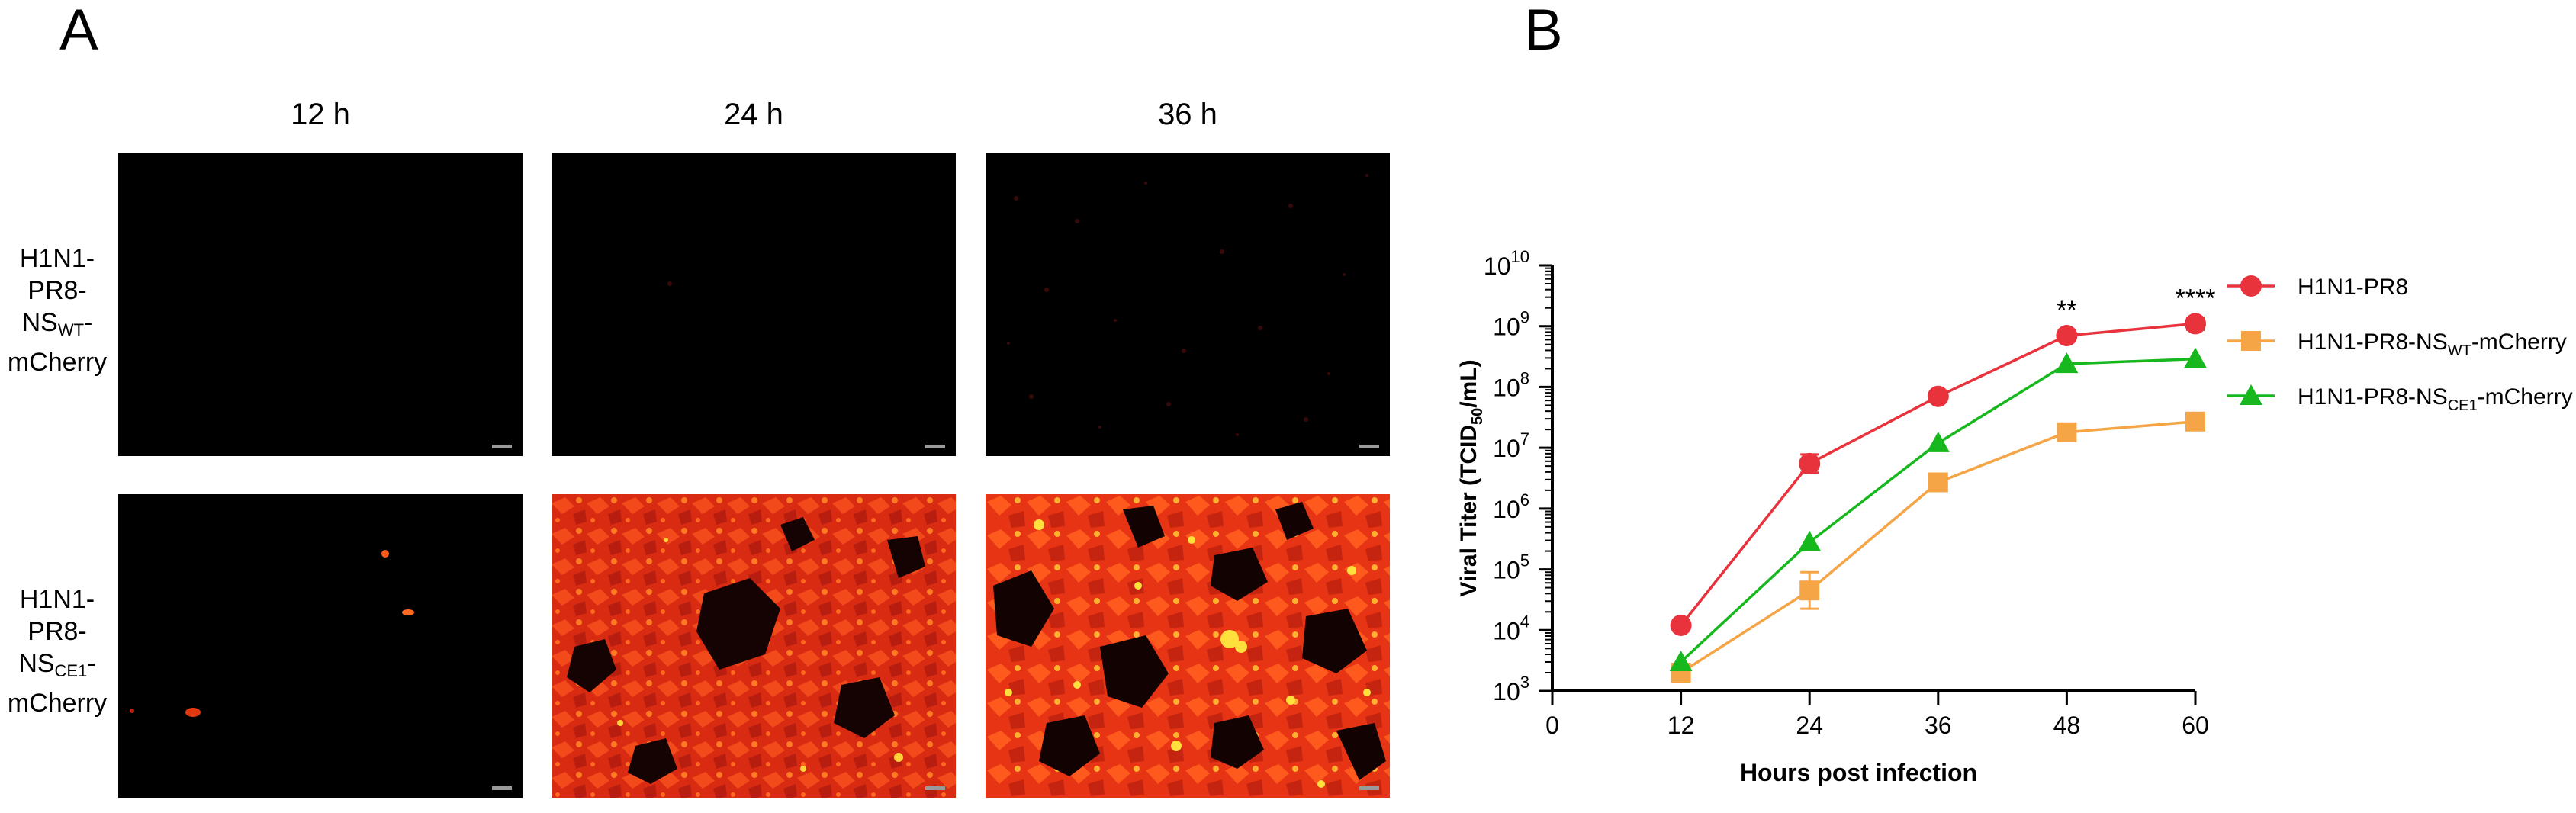  I want to click on column-header-36h: 36 h, so click(1187, 114).